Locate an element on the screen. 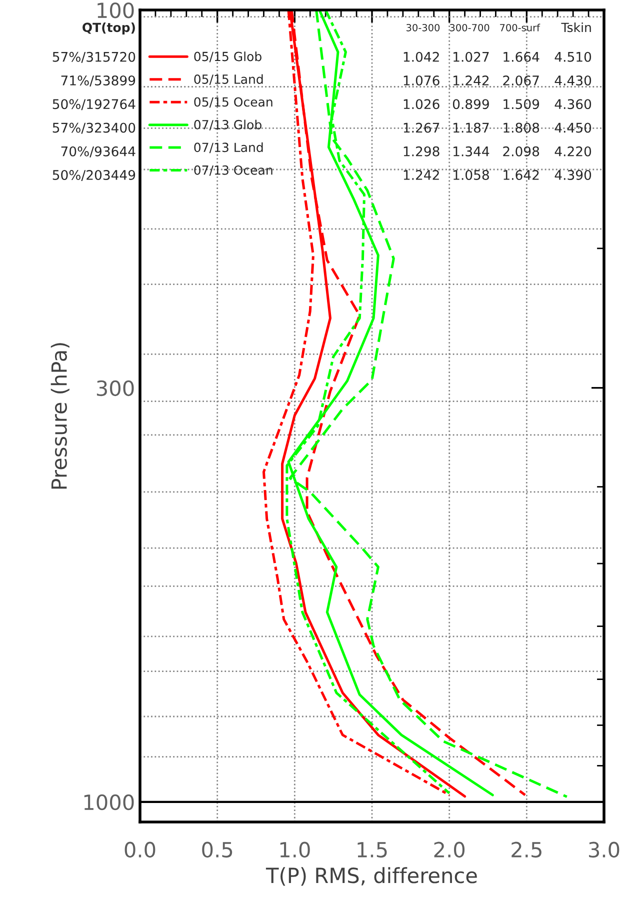 Image resolution: width=624 pixels, height=907 pixels. annotation: 1.042 1.027 1.664 4.510 is located at coordinates (498, 57).